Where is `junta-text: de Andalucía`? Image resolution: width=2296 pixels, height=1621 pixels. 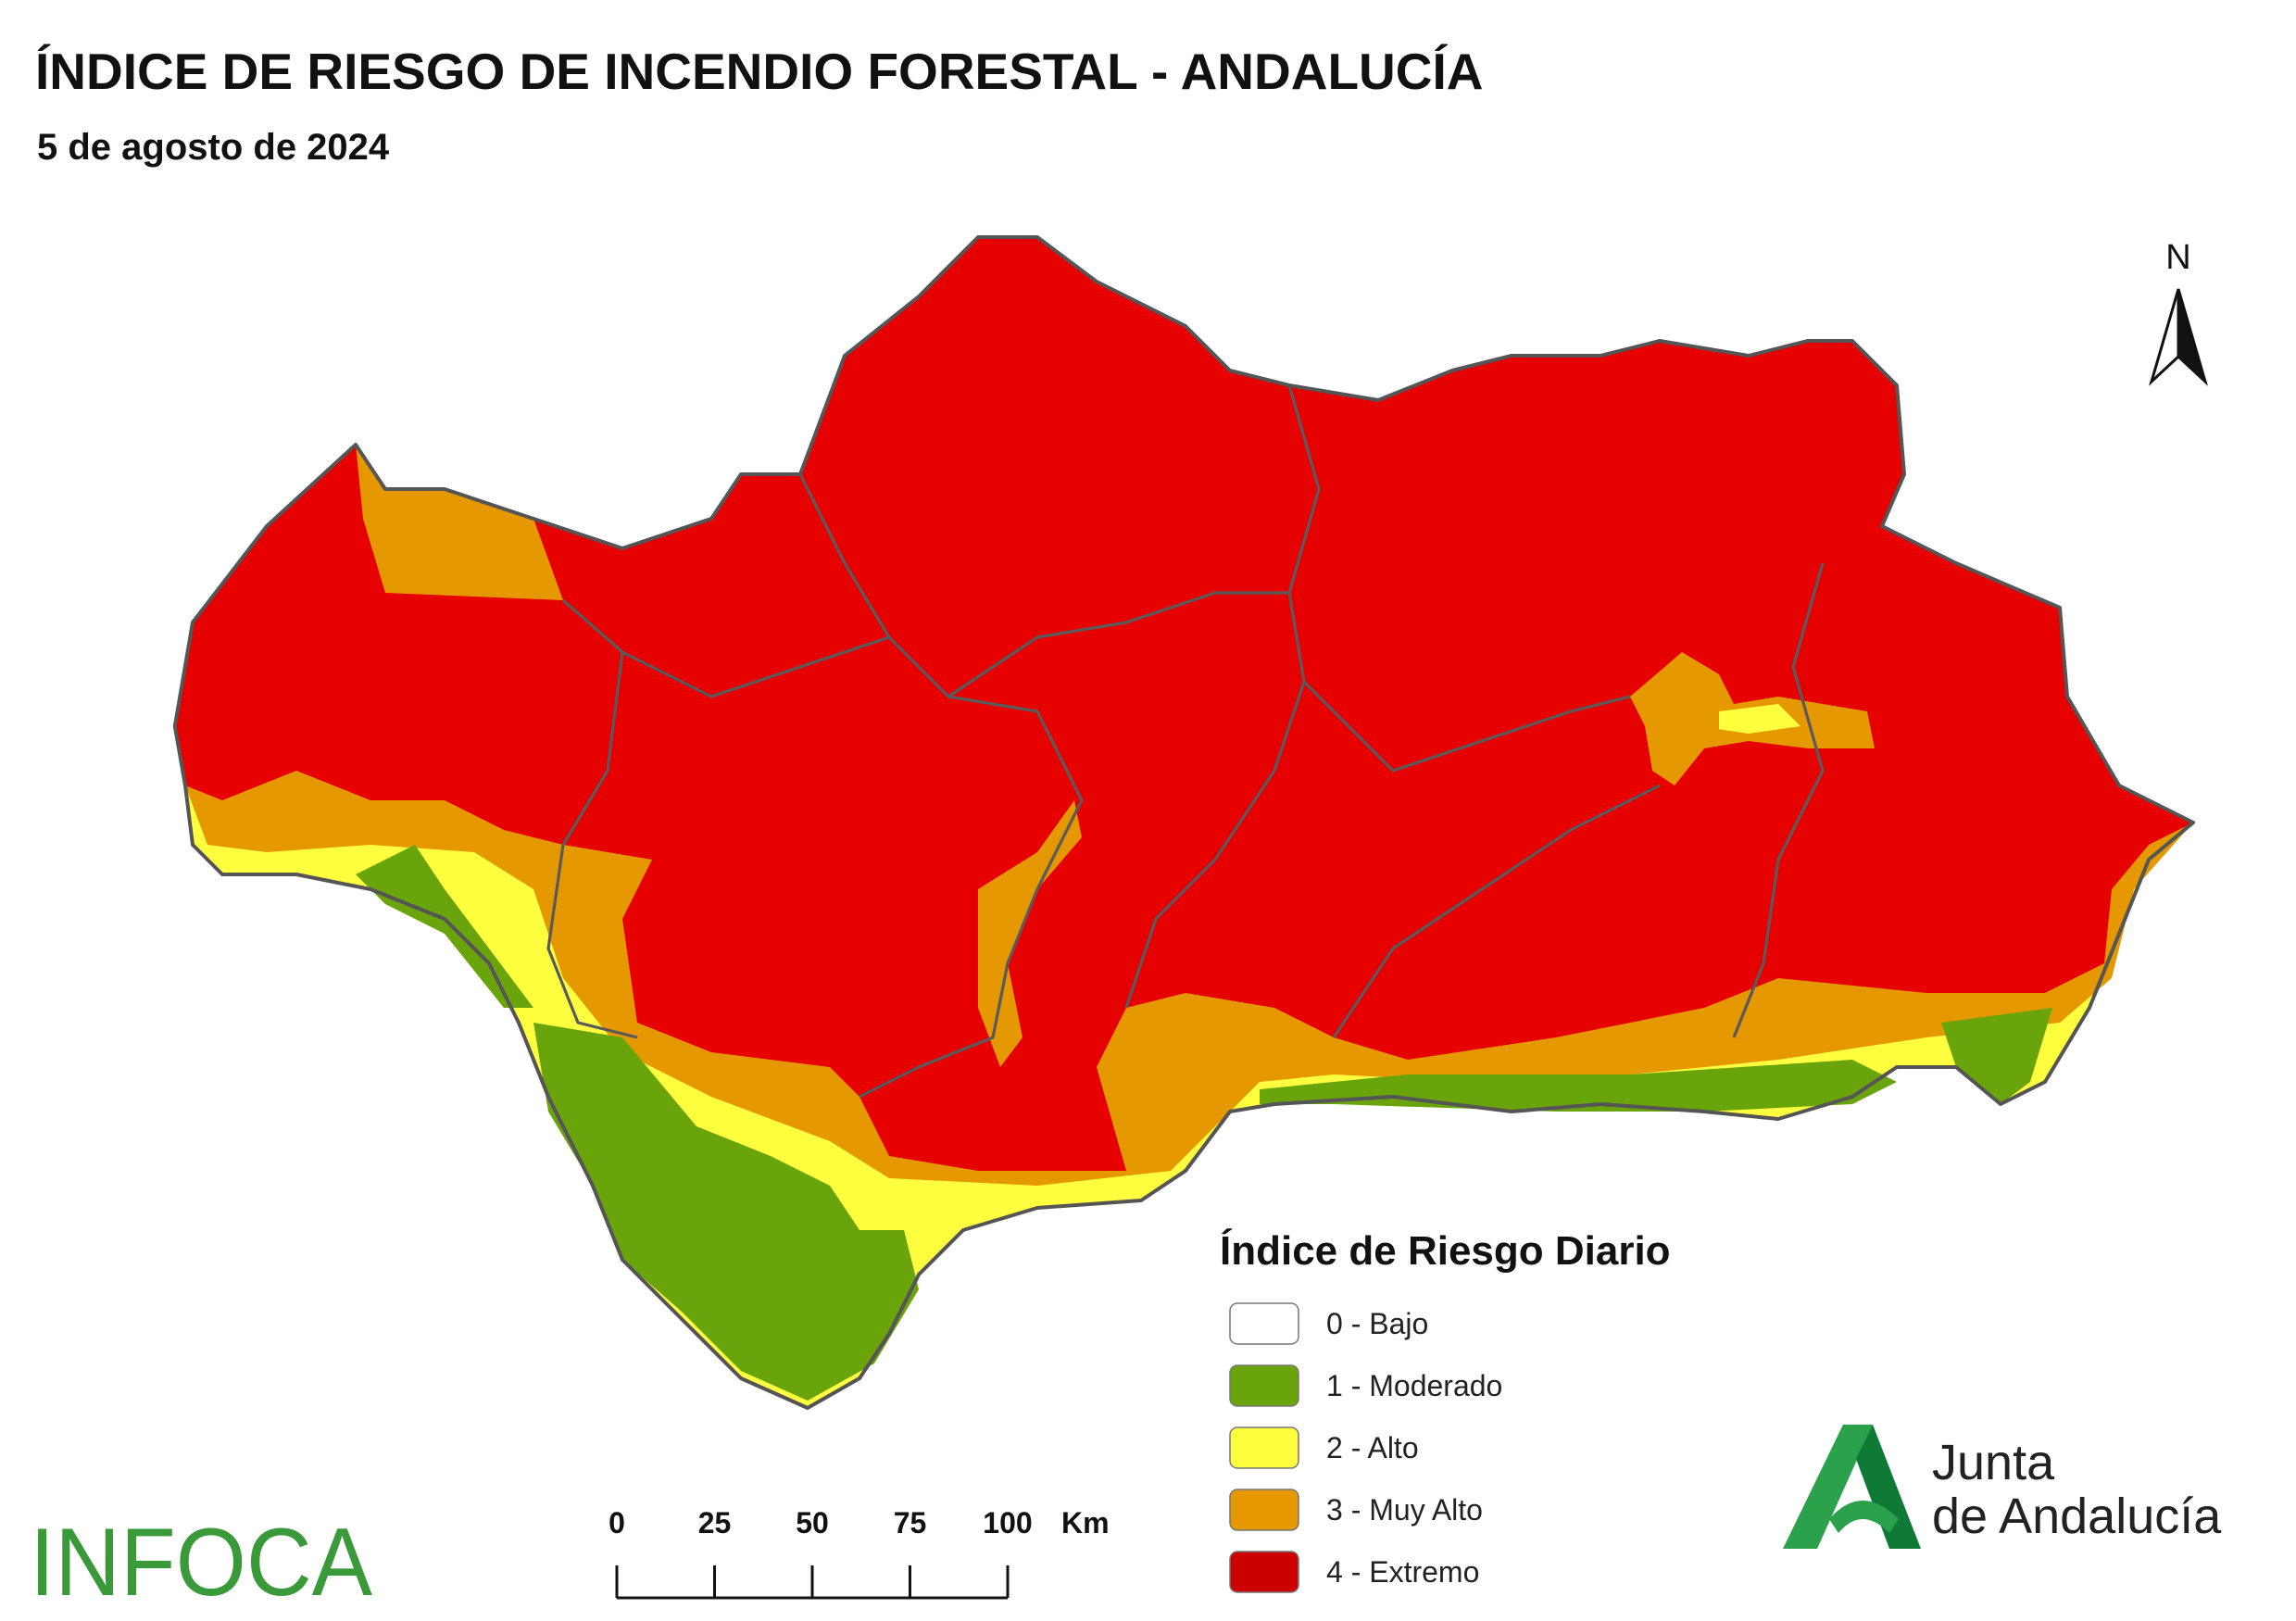
junta-text: de Andalucía is located at coordinates (2077, 1516).